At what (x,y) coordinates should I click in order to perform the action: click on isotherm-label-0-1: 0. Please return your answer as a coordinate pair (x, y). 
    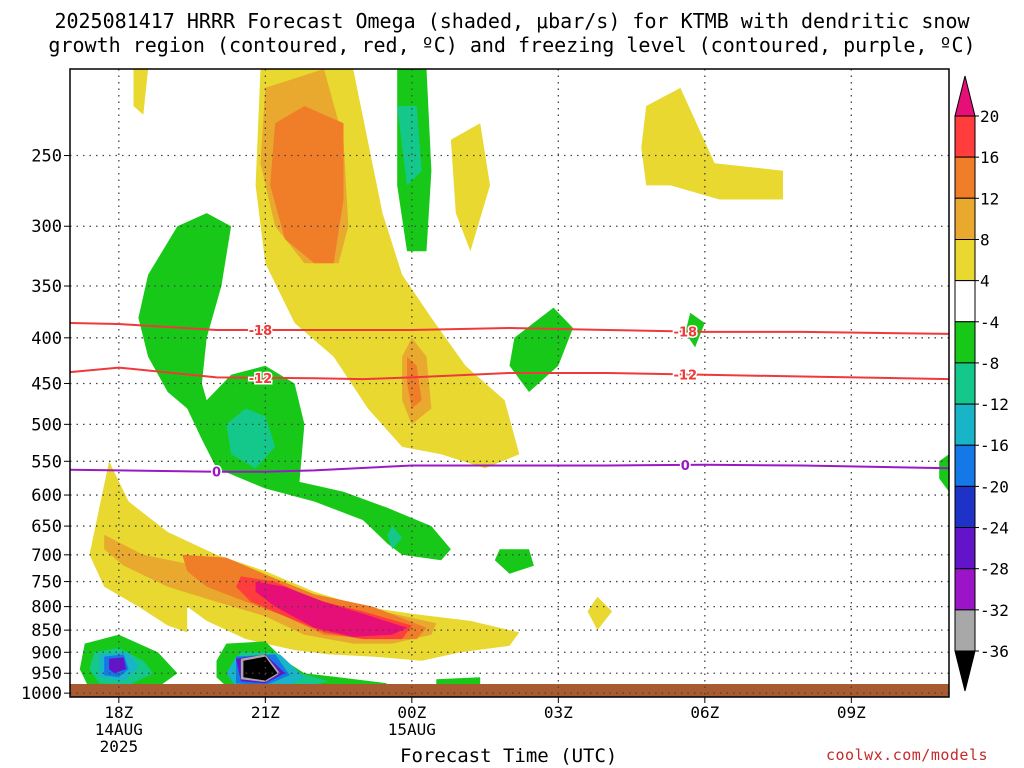
    Looking at the image, I should click on (685, 466).